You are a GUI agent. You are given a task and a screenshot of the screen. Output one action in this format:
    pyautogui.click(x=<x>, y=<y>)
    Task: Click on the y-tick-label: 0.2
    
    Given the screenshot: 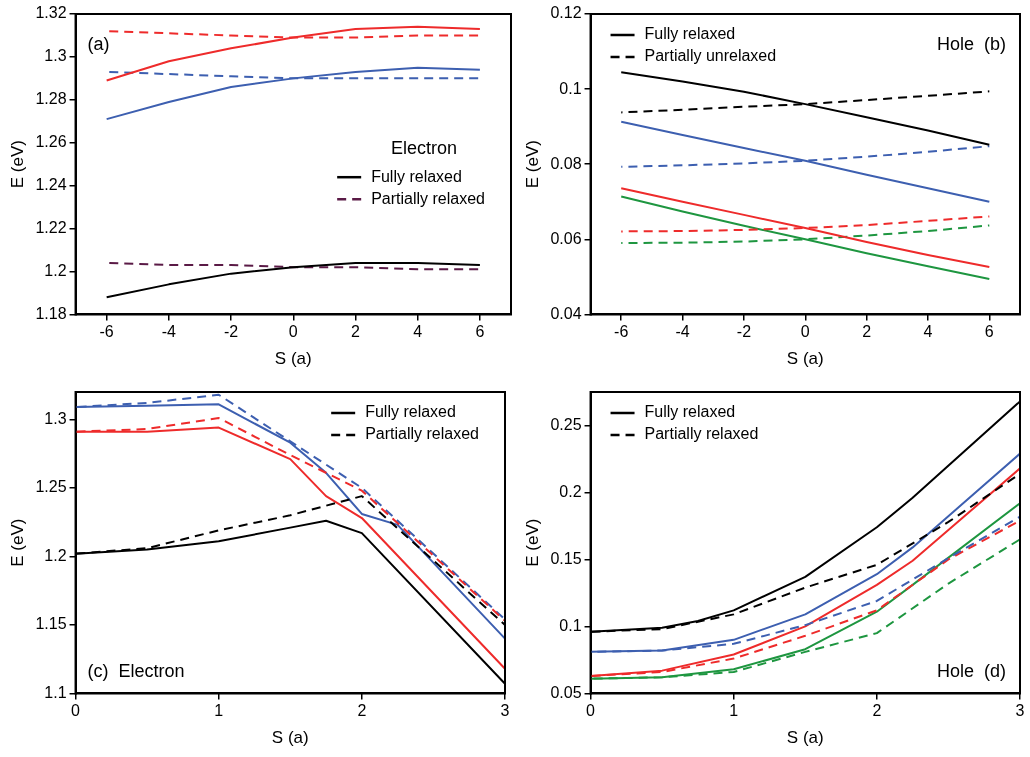 What is the action you would take?
    pyautogui.click(x=570, y=491)
    